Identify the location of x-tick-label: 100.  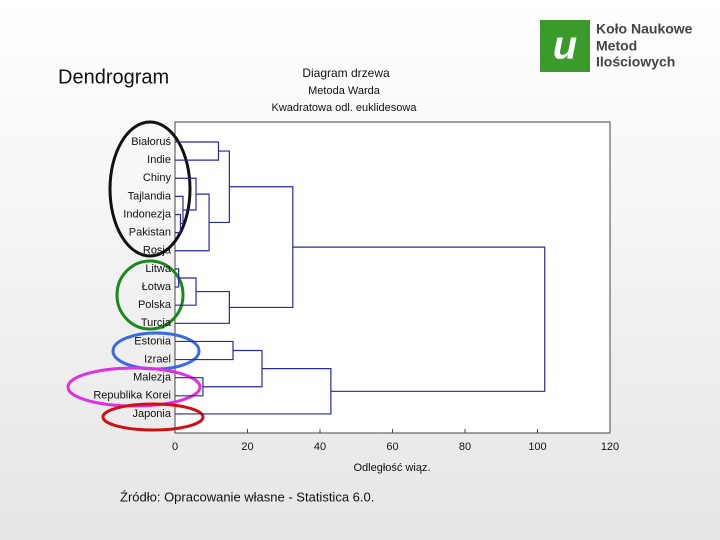
(537, 447).